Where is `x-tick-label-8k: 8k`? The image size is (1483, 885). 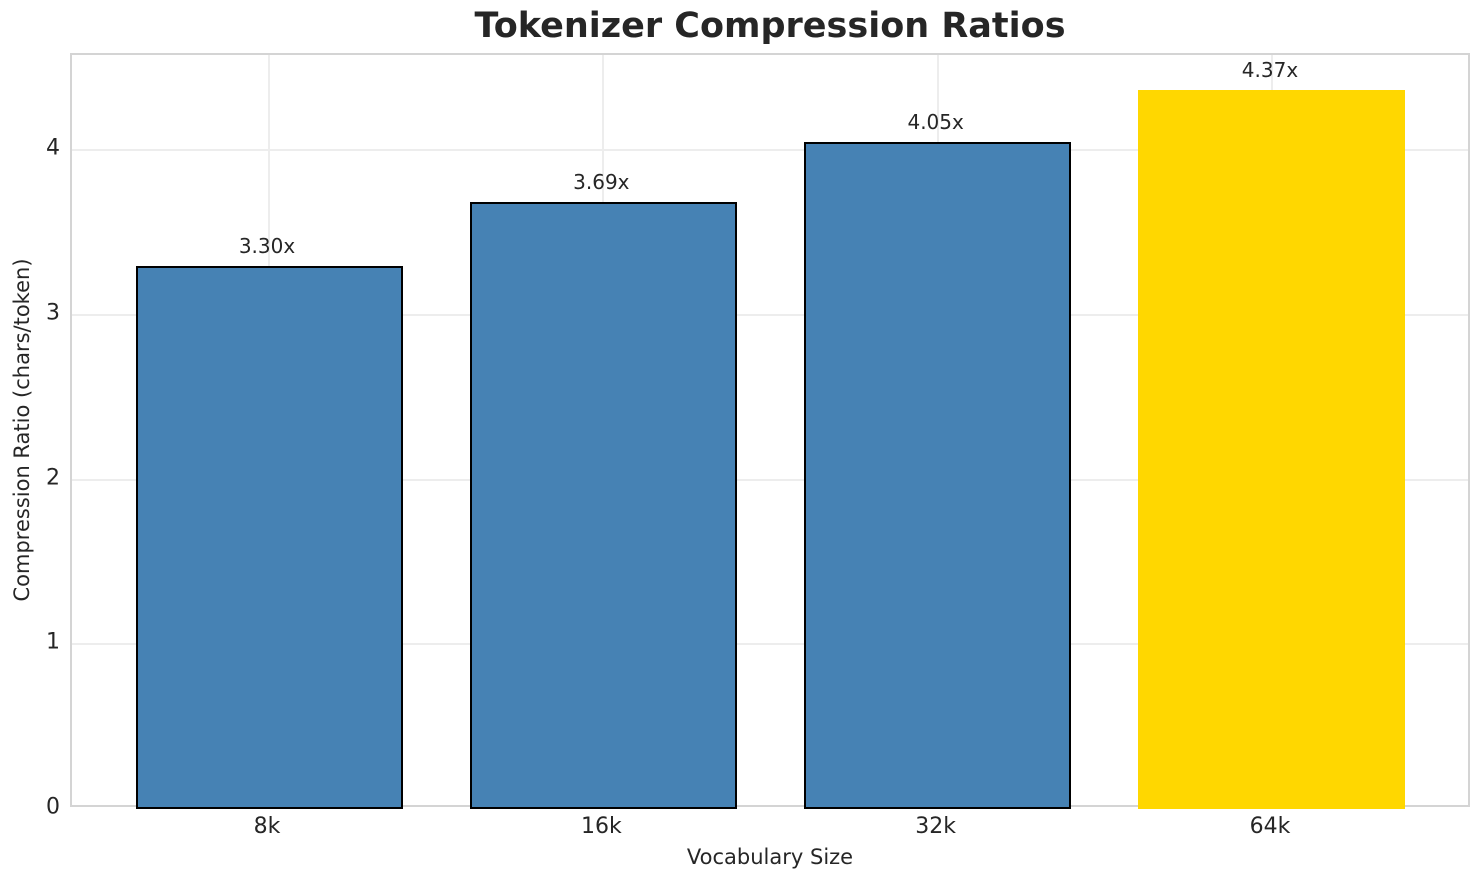
x-tick-label-8k: 8k is located at coordinates (267, 826).